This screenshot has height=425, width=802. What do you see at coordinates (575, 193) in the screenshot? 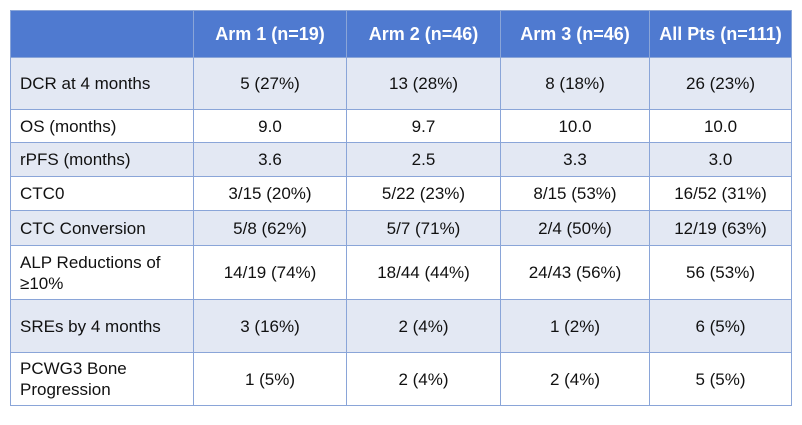
I see `table-cell: 8/15 (53%)` at bounding box center [575, 193].